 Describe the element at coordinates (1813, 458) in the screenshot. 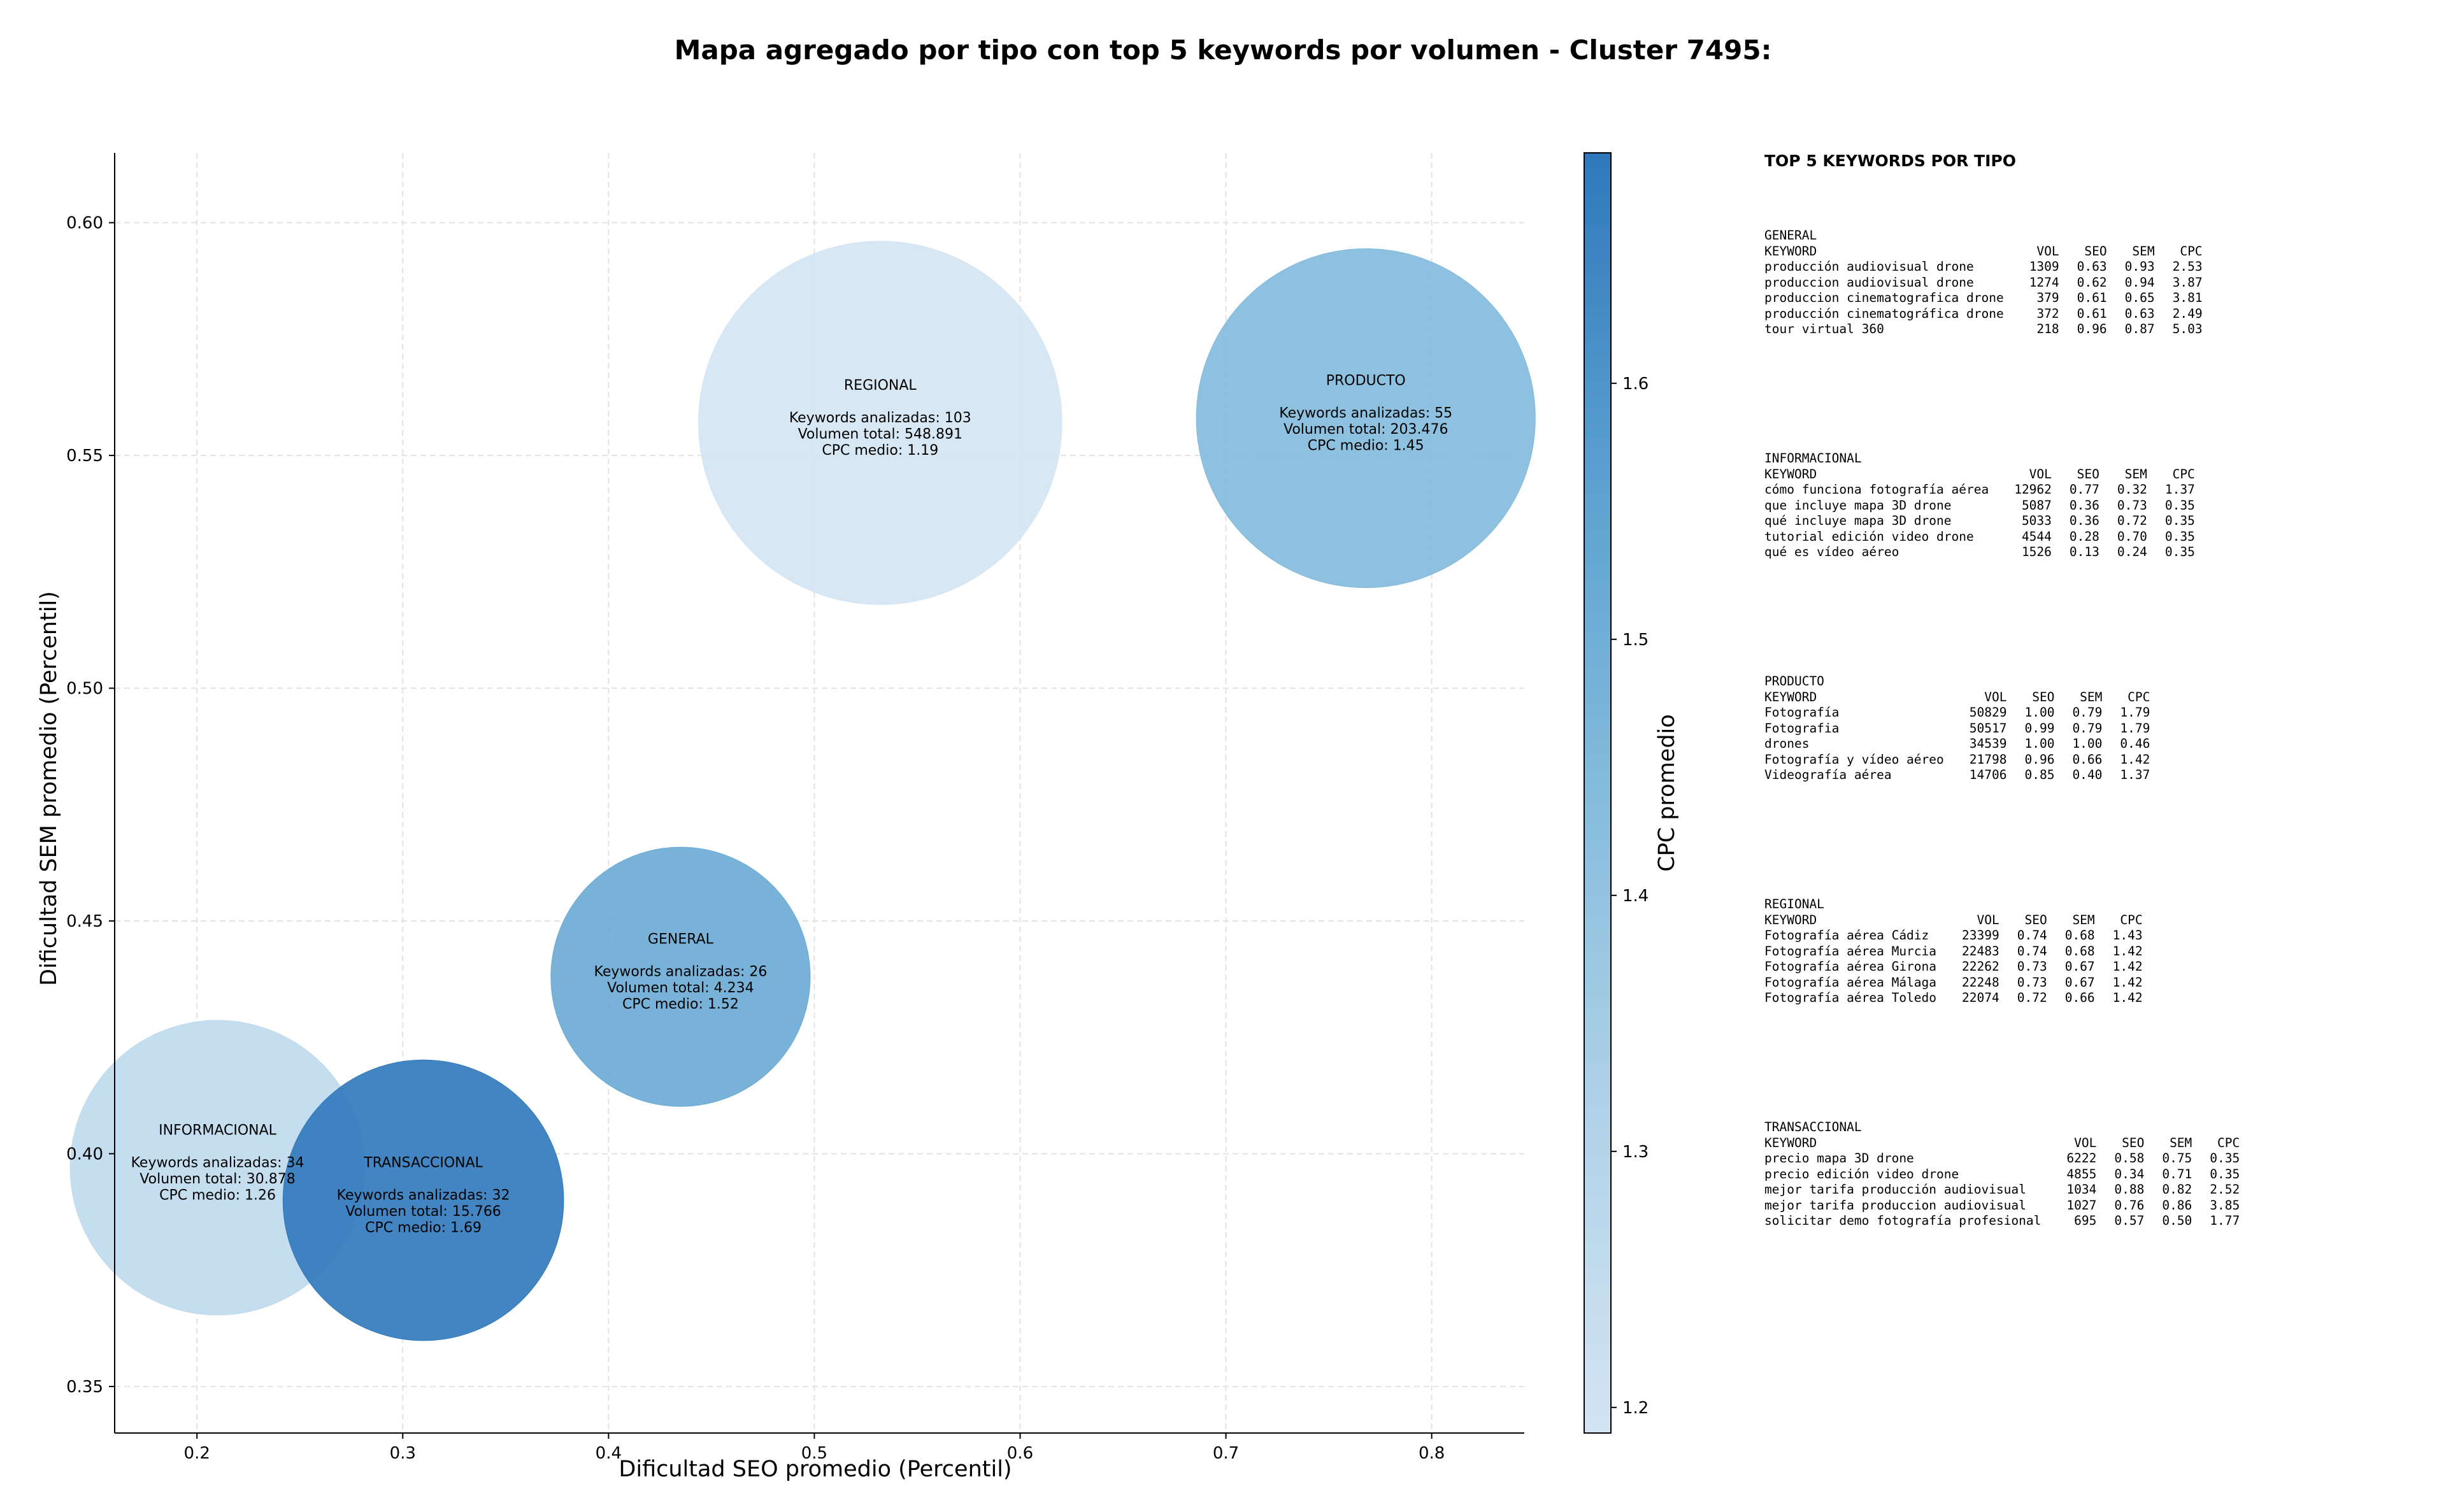

I see `kw-block-type: INFORMACIONAL` at that location.